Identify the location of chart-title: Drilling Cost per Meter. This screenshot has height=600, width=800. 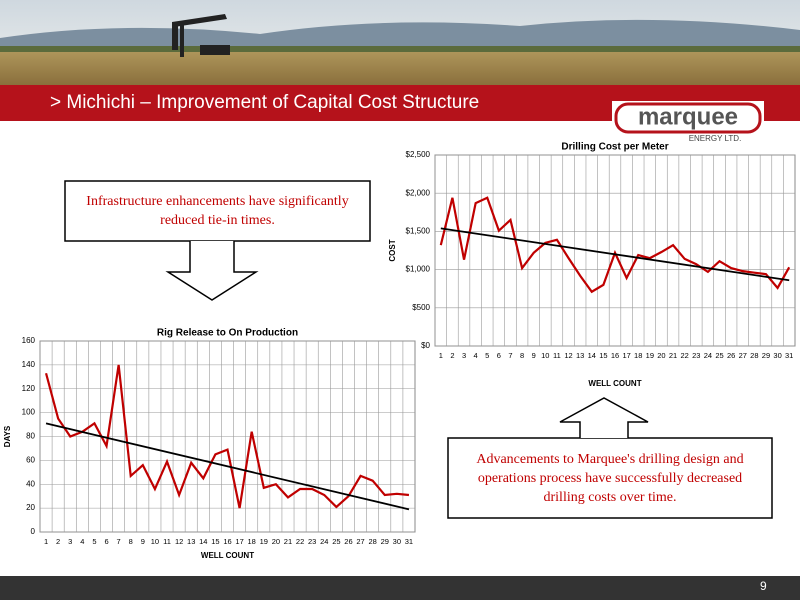
(614, 147).